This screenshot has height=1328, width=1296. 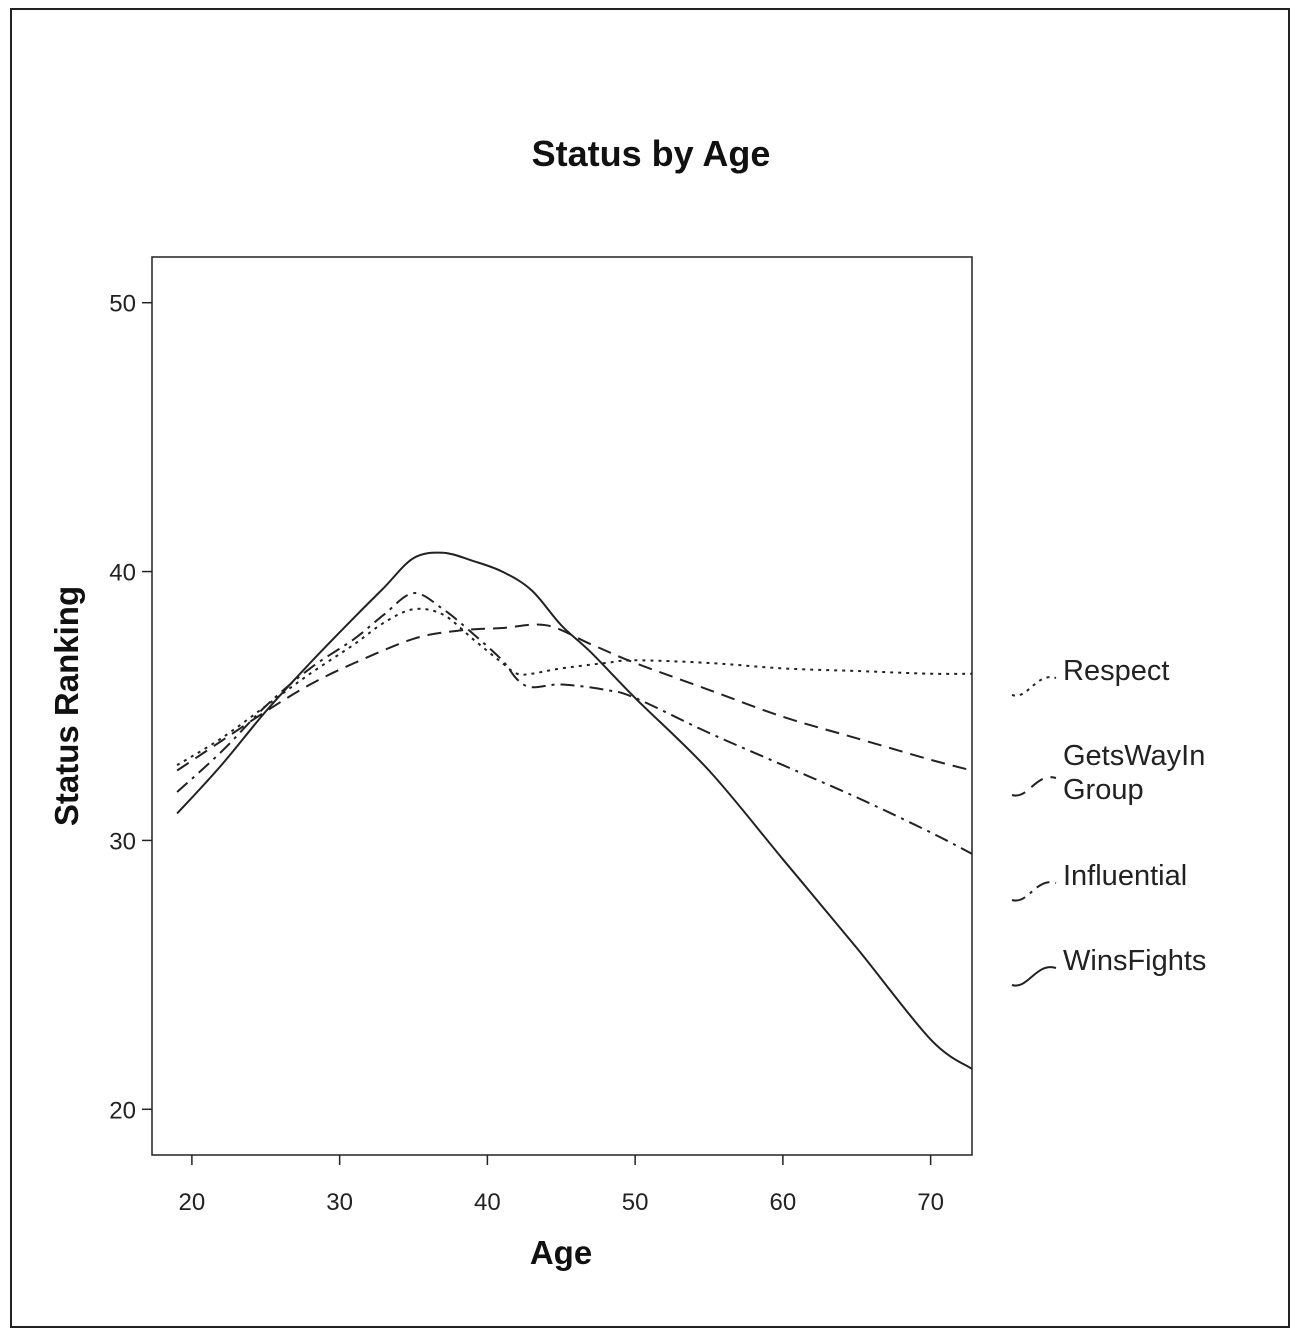 What do you see at coordinates (930, 1202) in the screenshot?
I see `x-tick-label: 70` at bounding box center [930, 1202].